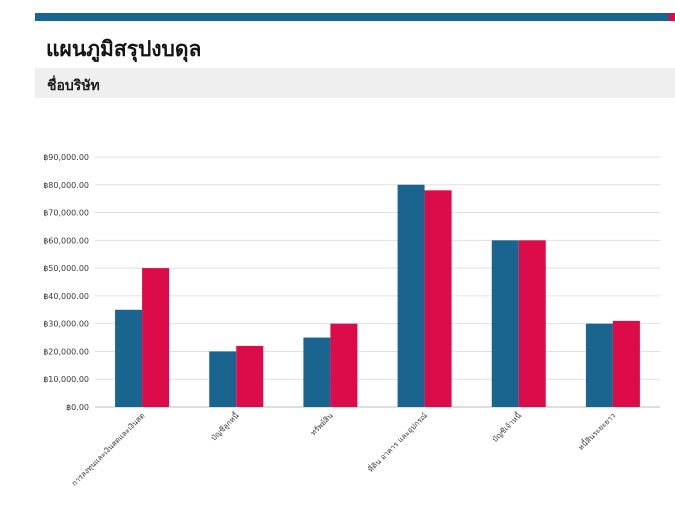  What do you see at coordinates (672, 17) in the screenshot?
I see `header-bar-accent` at bounding box center [672, 17].